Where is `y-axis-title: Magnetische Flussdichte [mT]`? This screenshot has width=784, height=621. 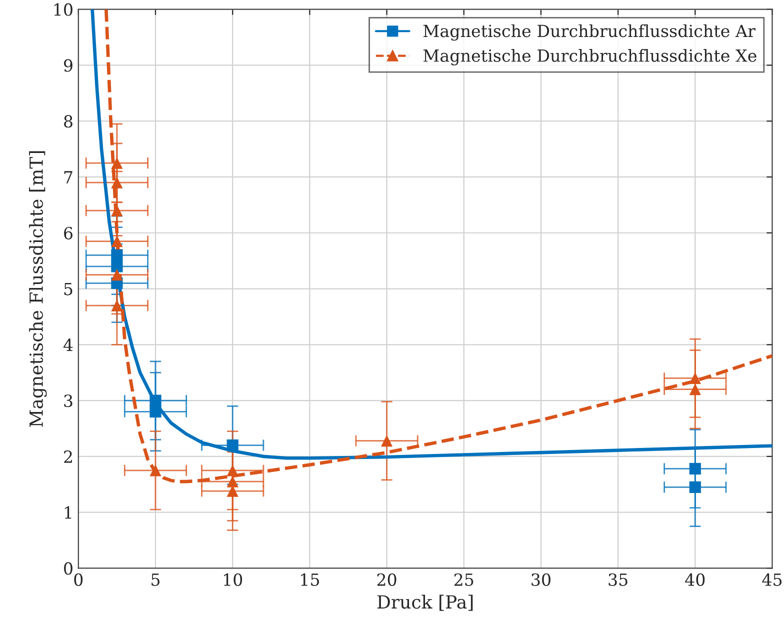 y-axis-title: Magnetische Flussdichte [mT] is located at coordinates (38, 289).